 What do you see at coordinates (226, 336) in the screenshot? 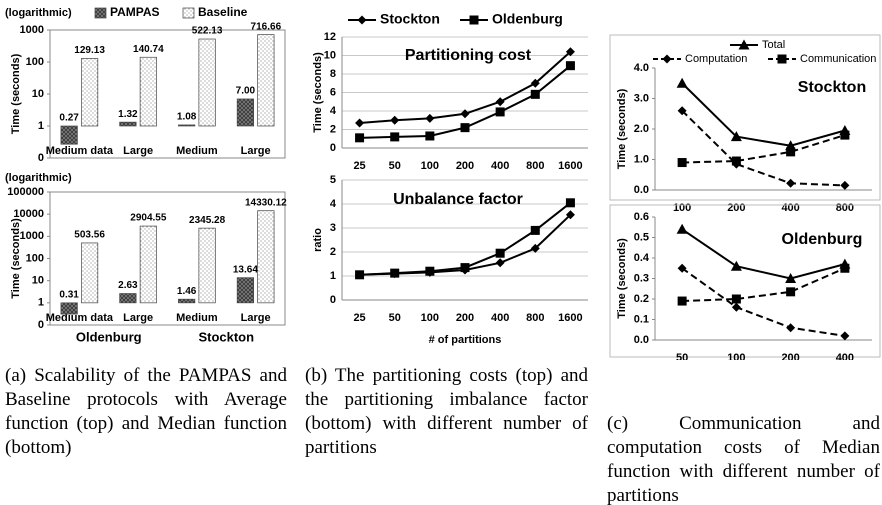
I see `group-label: Stockton` at bounding box center [226, 336].